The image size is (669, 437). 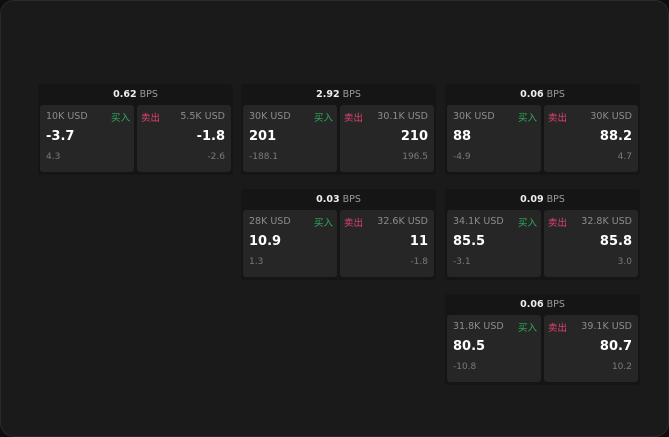 I want to click on buy-size: 34.1K USD, so click(x=478, y=221).